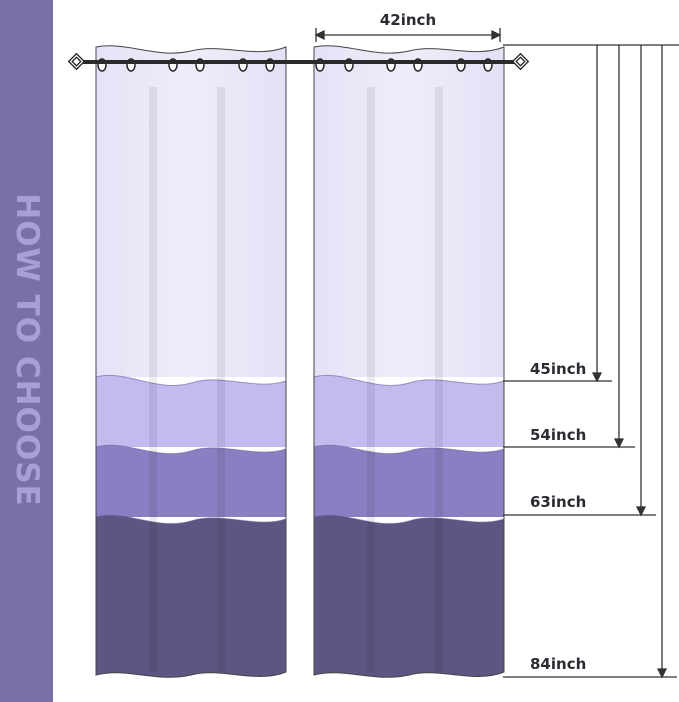 The width and height of the screenshot is (679, 702). Describe the element at coordinates (558, 502) in the screenshot. I see `length-label-63: 63inch` at that location.